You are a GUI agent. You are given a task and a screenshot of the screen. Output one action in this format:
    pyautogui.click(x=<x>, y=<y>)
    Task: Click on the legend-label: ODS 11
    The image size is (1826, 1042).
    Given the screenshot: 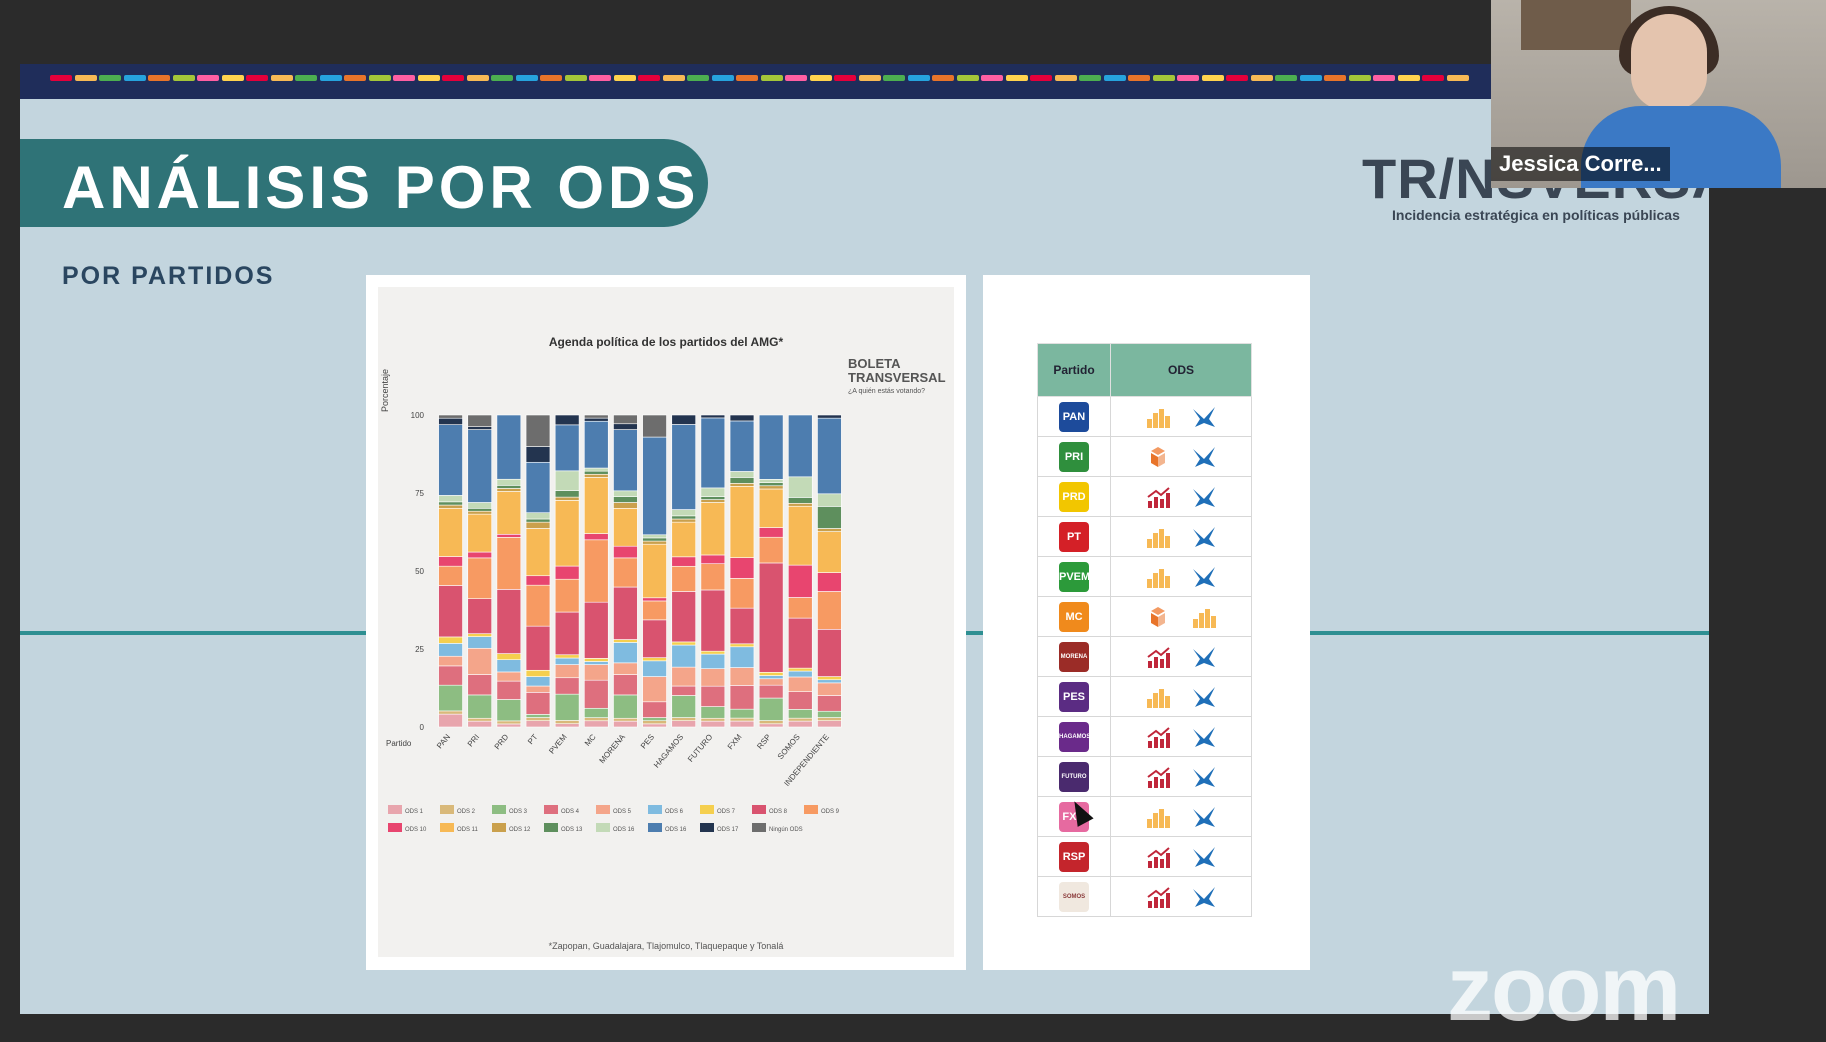 What is the action you would take?
    pyautogui.click(x=468, y=830)
    